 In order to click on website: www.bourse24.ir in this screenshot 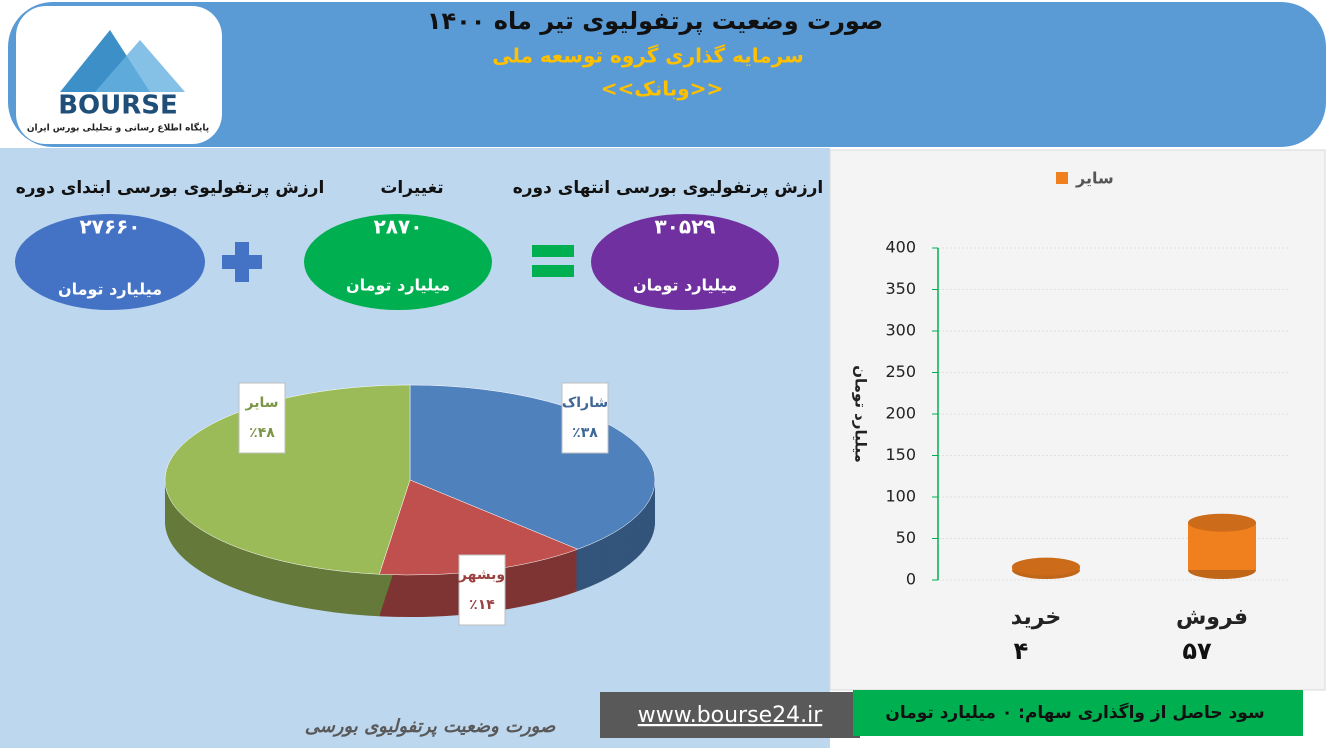, I will do `click(730, 715)`.